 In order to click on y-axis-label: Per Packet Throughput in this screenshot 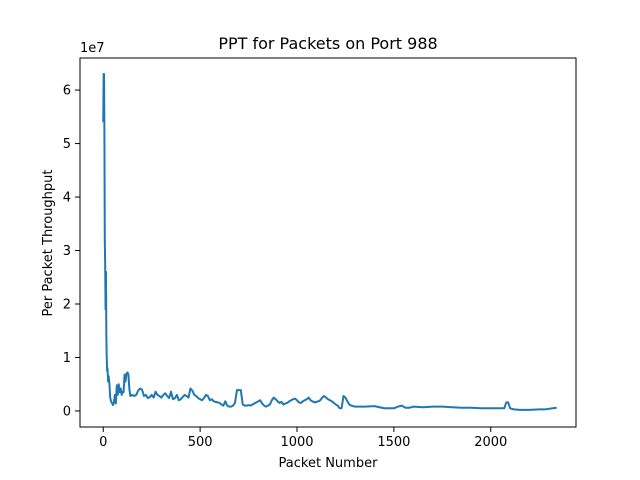, I will do `click(48, 242)`.